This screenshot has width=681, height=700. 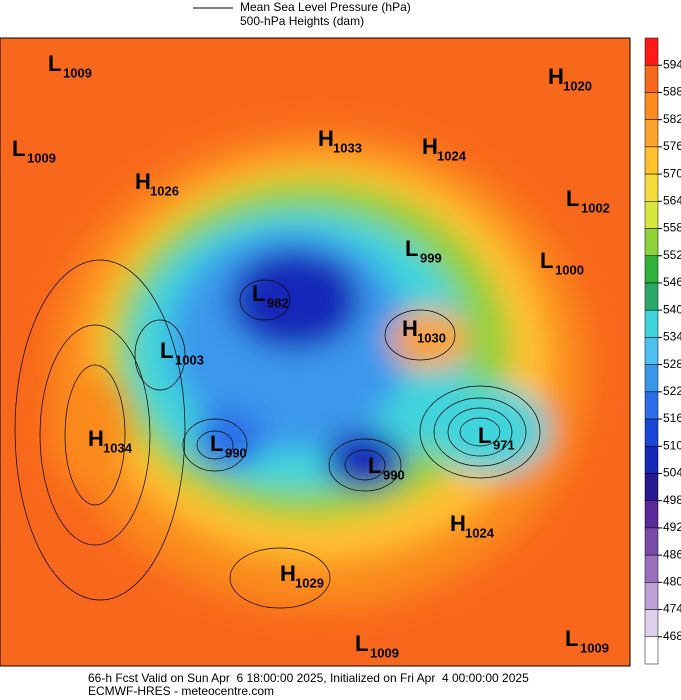 What do you see at coordinates (672, 473) in the screenshot?
I see `colorbar-label: 504` at bounding box center [672, 473].